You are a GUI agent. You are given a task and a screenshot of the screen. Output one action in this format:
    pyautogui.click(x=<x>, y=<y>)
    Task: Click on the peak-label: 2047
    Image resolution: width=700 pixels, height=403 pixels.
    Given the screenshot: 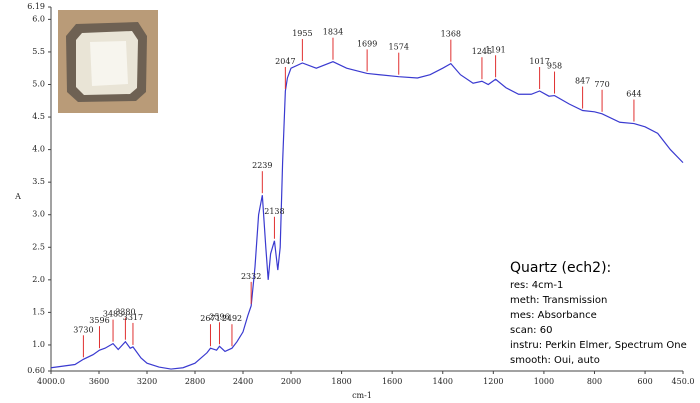 What is the action you would take?
    pyautogui.click(x=285, y=61)
    